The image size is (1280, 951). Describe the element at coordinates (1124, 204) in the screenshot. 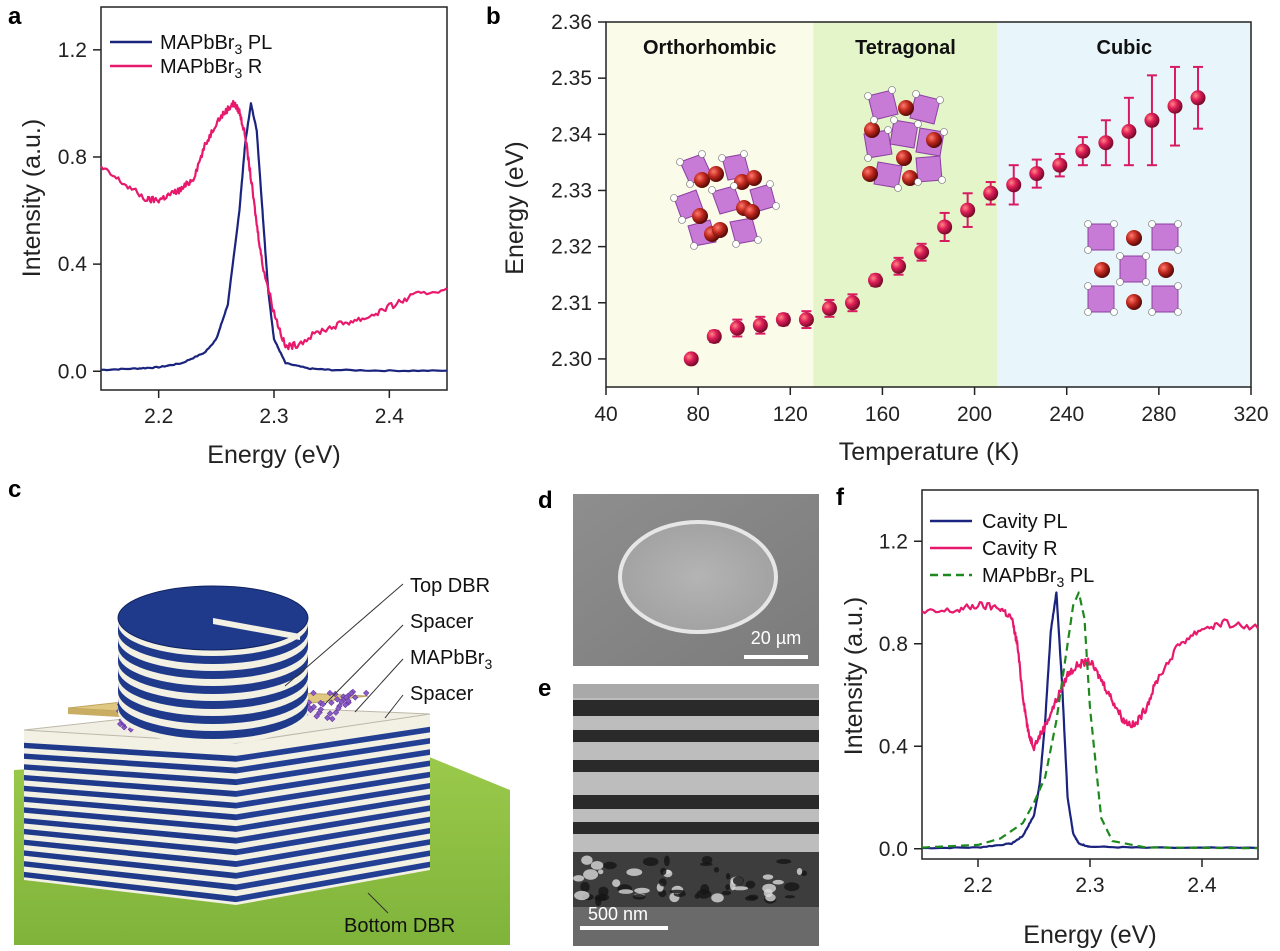

I see `phase-region-cubic` at that location.